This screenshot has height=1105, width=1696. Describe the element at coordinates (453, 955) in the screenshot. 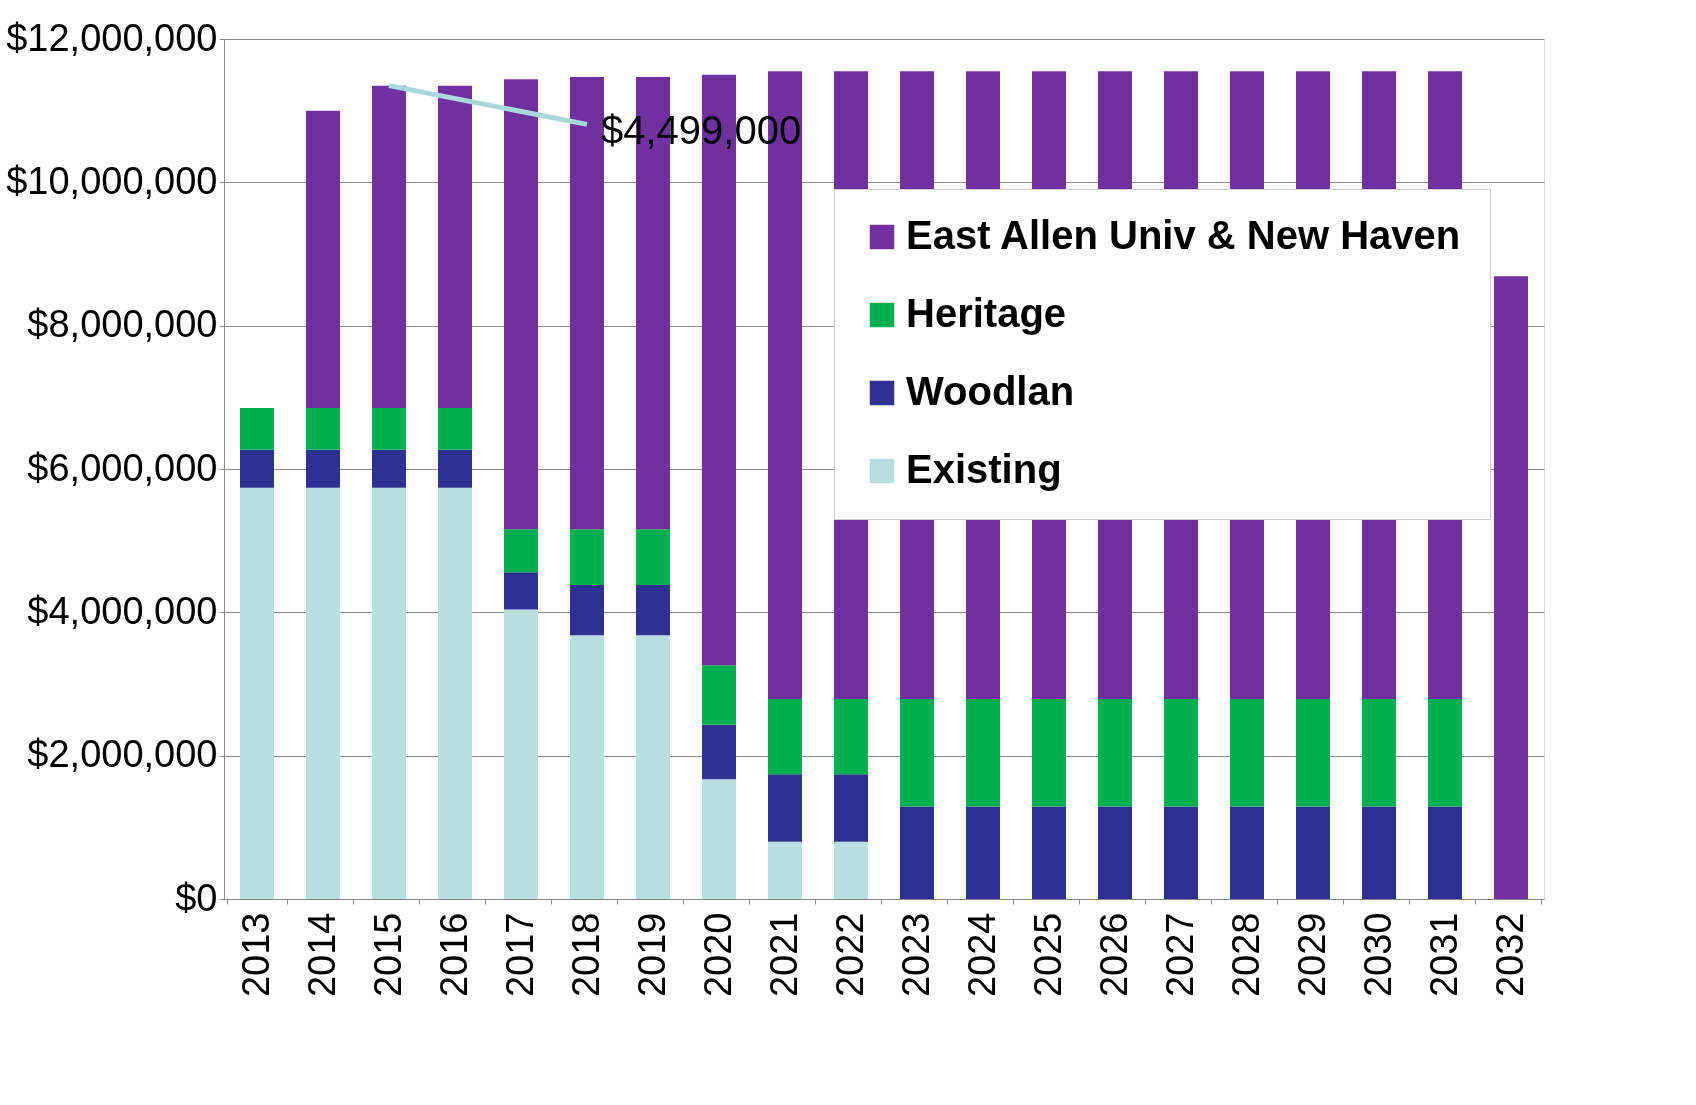

I see `x-tick-label: 2016` at that location.